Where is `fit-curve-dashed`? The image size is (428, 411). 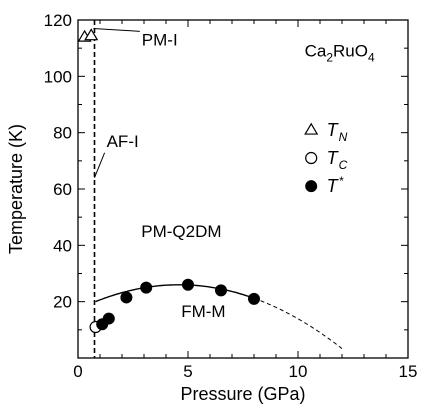
fit-curve-dashed is located at coordinates (298, 323).